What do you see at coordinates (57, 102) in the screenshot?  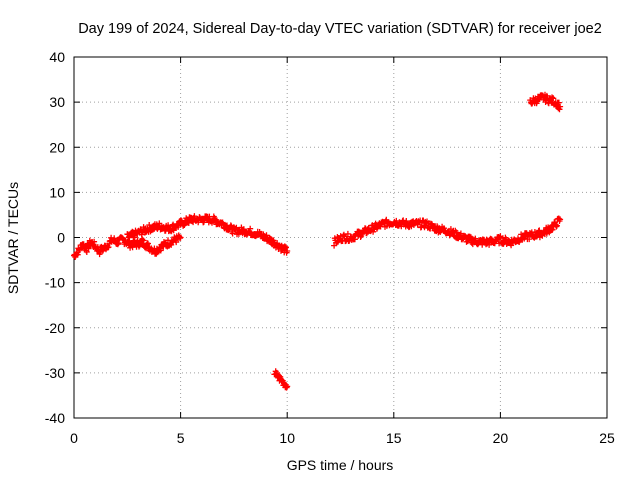 I see `y-tick-label: 30` at bounding box center [57, 102].